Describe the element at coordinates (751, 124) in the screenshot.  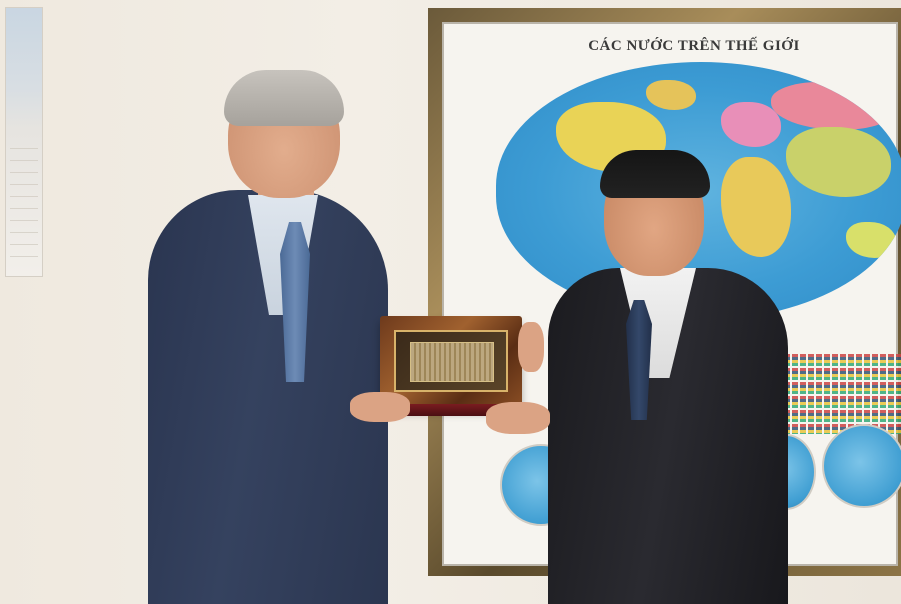
I see `land-europe` at that location.